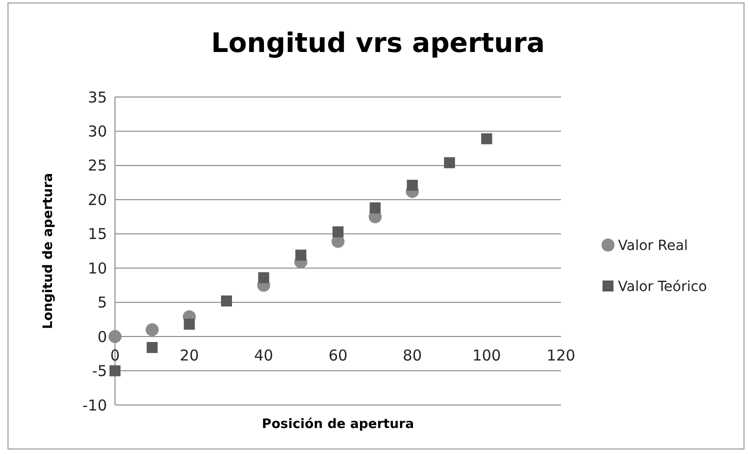 The width and height of the screenshot is (748, 454). Describe the element at coordinates (338, 355) in the screenshot. I see `x-tick-label: 60` at that location.